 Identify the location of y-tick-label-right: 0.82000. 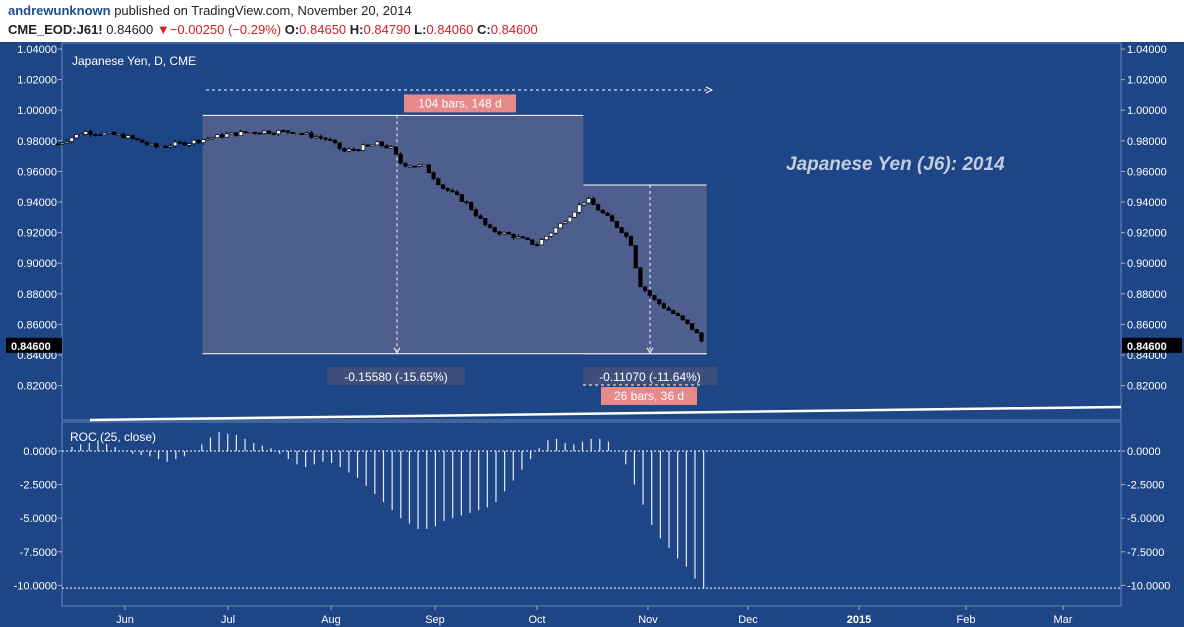
(1147, 387).